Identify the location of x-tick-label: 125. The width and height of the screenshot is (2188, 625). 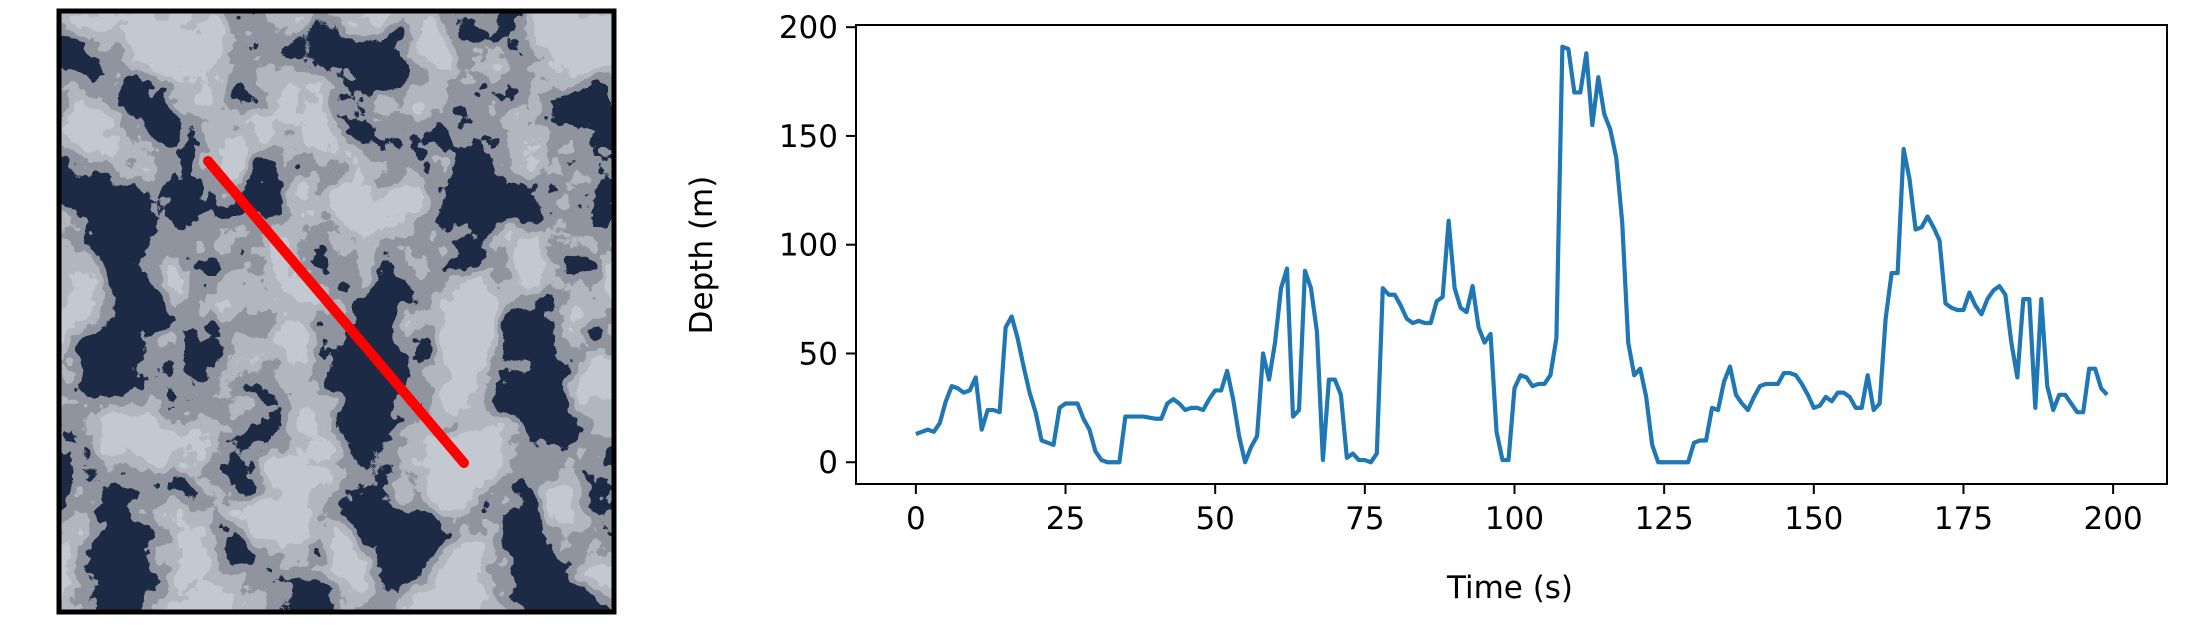
(1664, 519).